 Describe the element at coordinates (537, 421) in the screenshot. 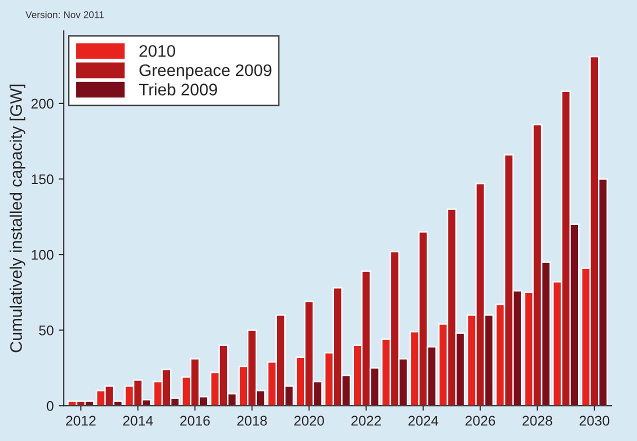

I see `x-tick-label: 2028` at that location.